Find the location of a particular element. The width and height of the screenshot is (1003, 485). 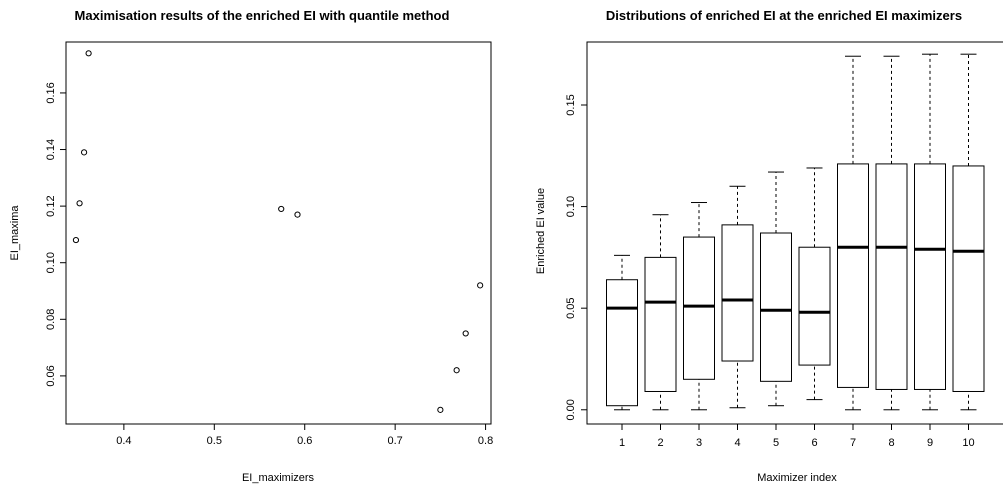

x-tick-label: 3 is located at coordinates (699, 443).